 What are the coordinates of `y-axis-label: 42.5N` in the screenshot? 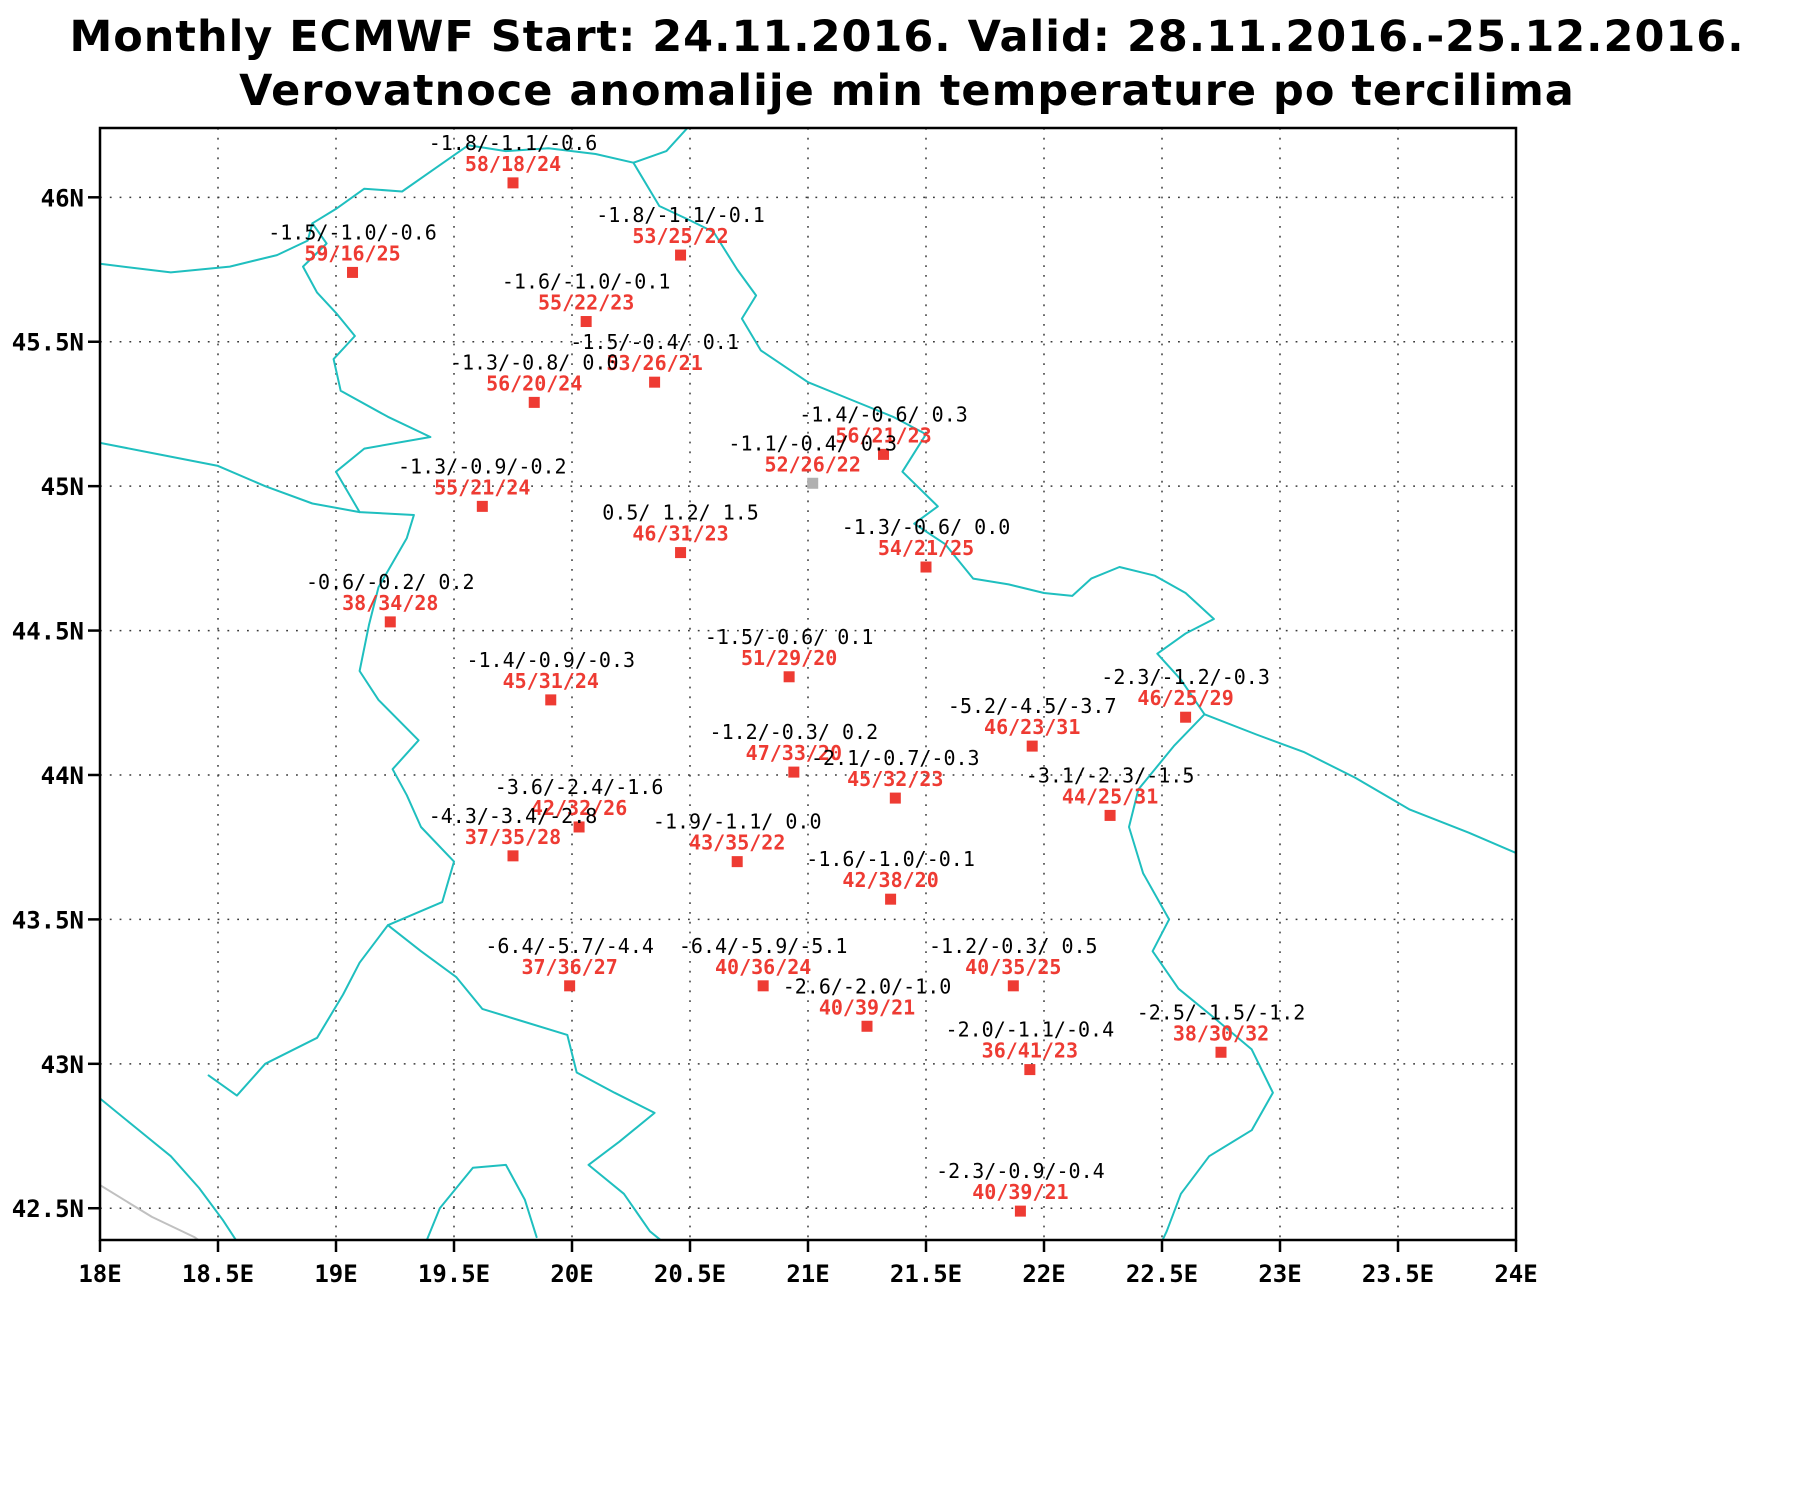 It's located at (48, 1209).